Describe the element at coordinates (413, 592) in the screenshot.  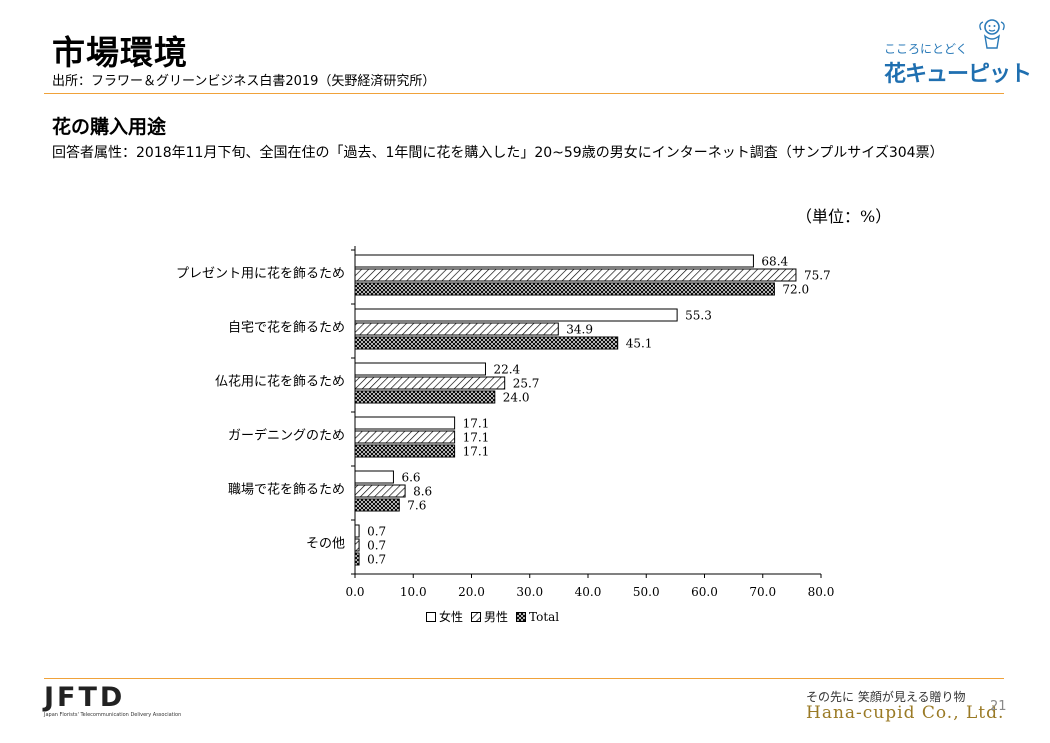
I see `x-tick-label: 10.0` at that location.